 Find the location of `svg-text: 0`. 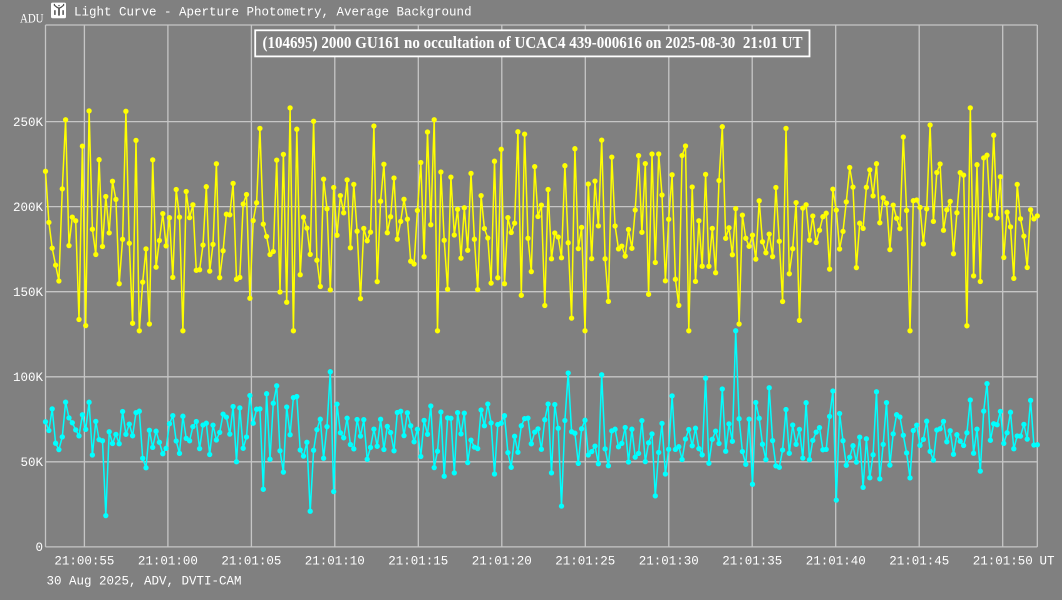

svg-text: 0 is located at coordinates (39, 548).